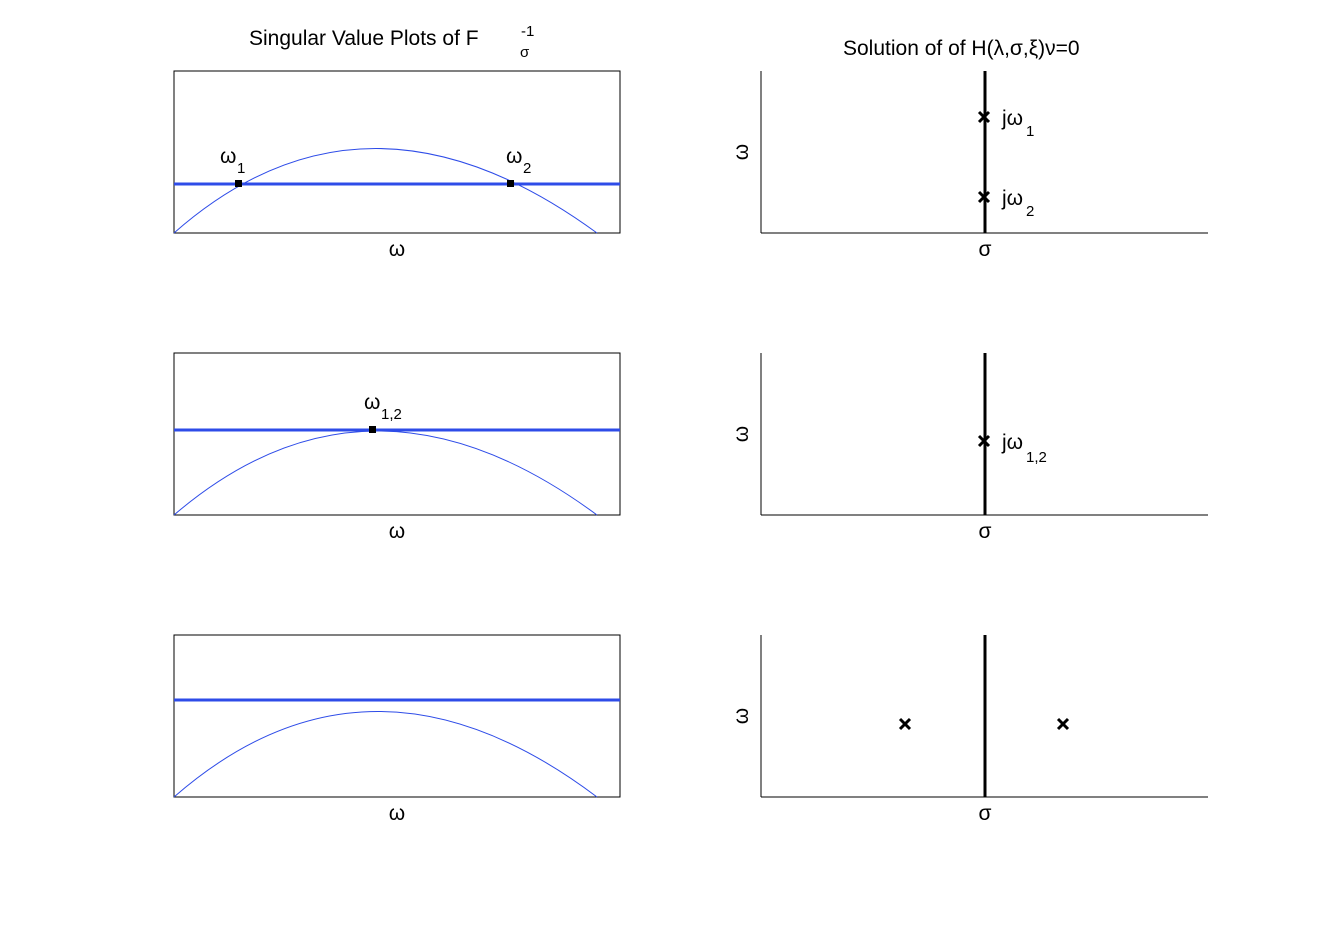 This screenshot has width=1334, height=942. I want to click on left-panel-1-frame, so click(397, 152).